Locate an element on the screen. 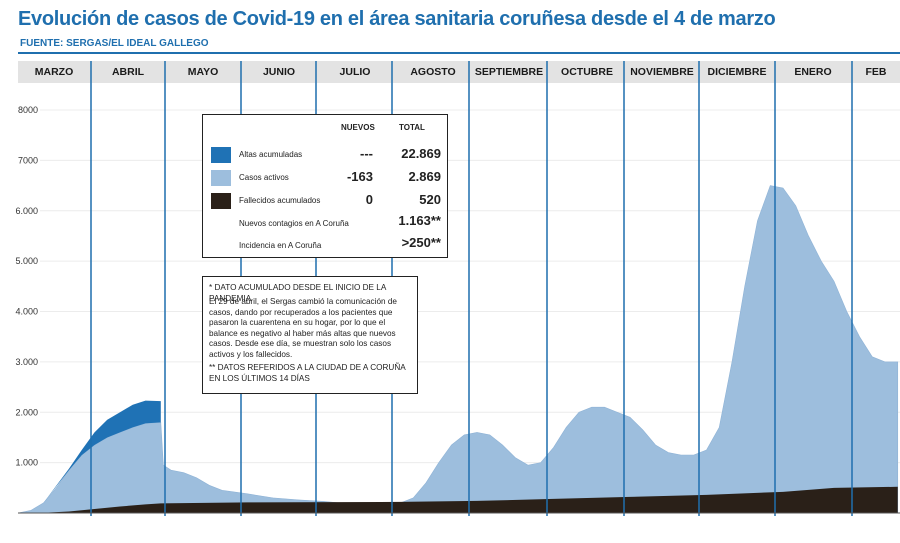 Image resolution: width=900 pixels, height=543 pixels. legend-swatch-activos is located at coordinates (221, 178).